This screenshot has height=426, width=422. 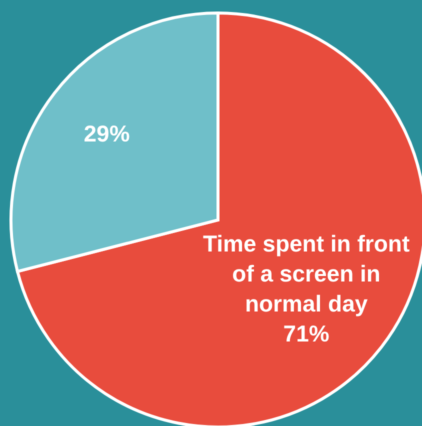 What do you see at coordinates (306, 273) in the screenshot?
I see `slice-label: Time spent in front of a screen in normal day` at bounding box center [306, 273].